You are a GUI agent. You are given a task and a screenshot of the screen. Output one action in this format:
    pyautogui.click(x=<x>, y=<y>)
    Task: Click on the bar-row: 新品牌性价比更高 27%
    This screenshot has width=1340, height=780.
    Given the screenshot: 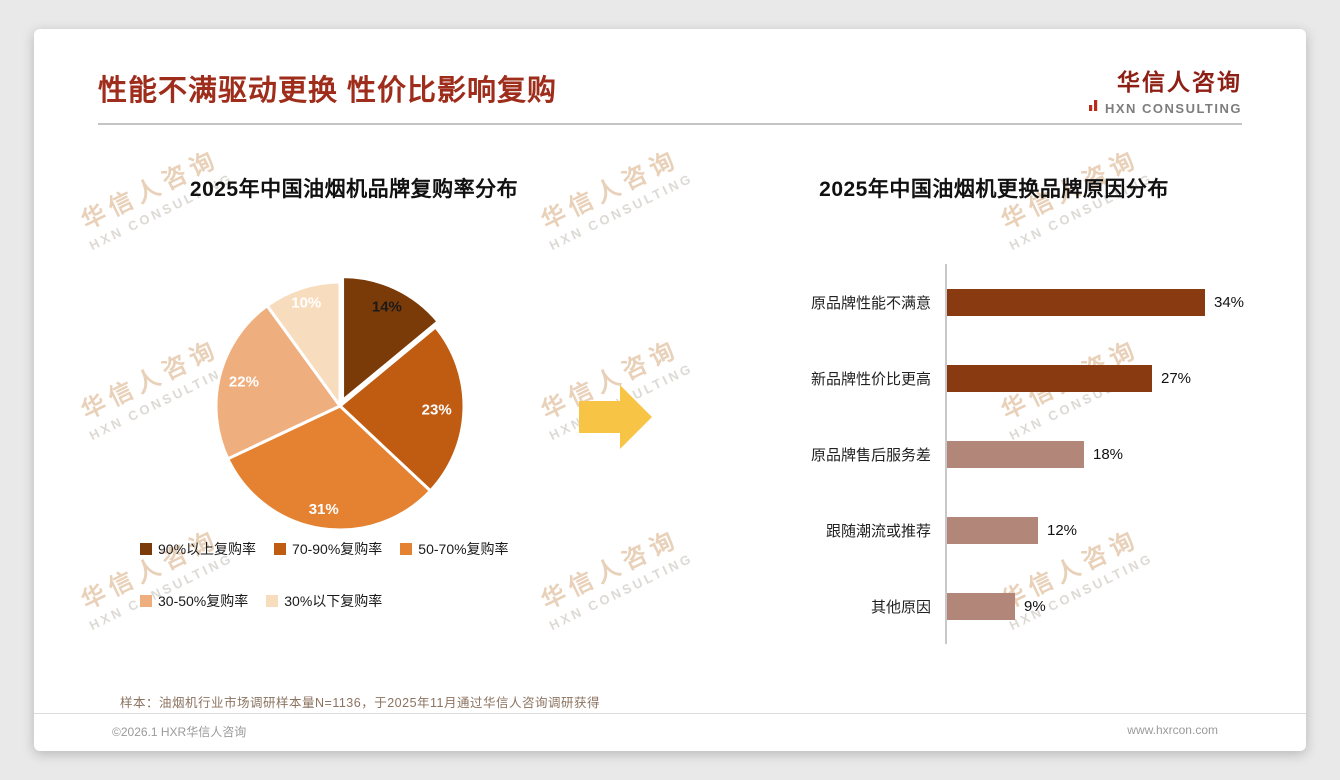 What is the action you would take?
    pyautogui.click(x=1001, y=378)
    